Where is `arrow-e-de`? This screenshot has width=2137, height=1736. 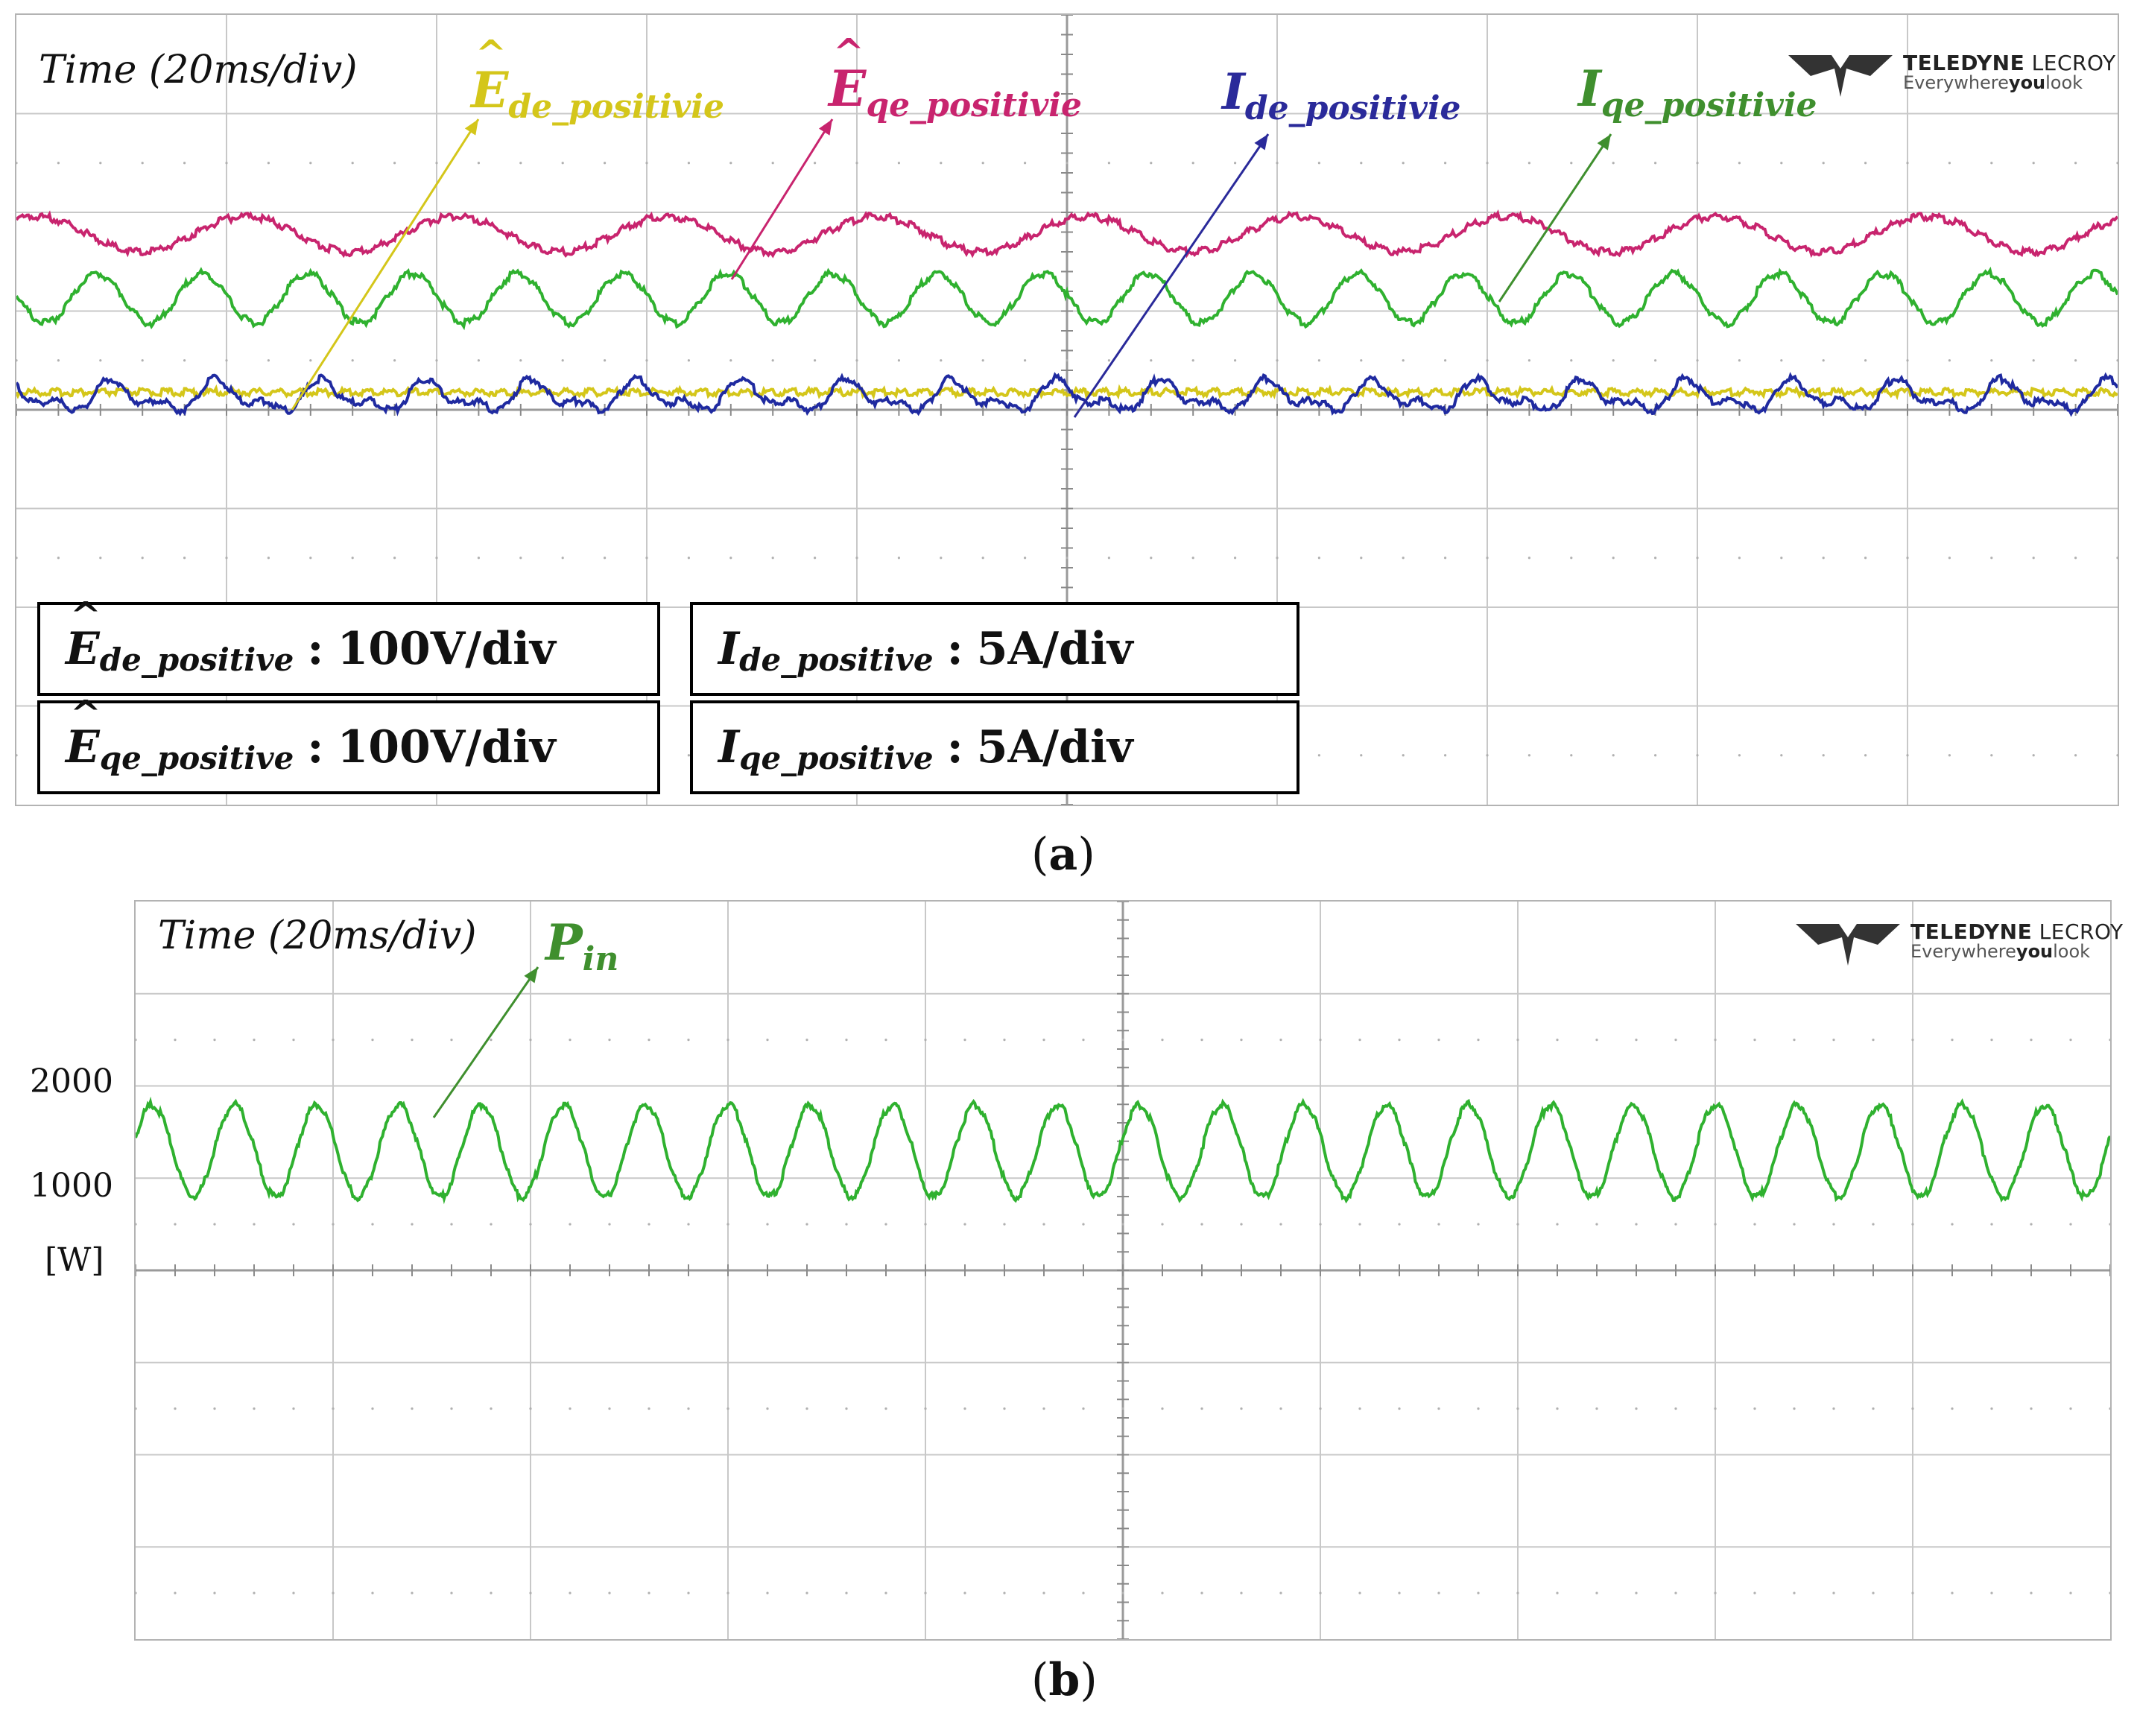 arrow-e-de is located at coordinates (385, 264).